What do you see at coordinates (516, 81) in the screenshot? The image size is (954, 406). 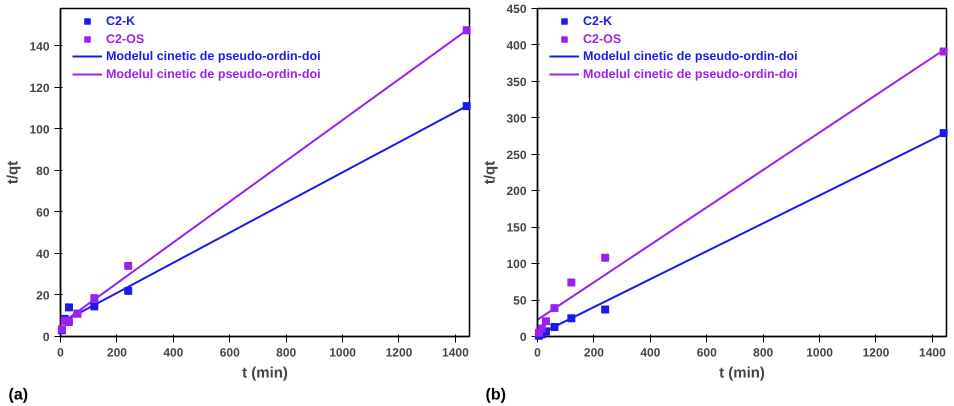 I see `y-tick-label: 350` at bounding box center [516, 81].